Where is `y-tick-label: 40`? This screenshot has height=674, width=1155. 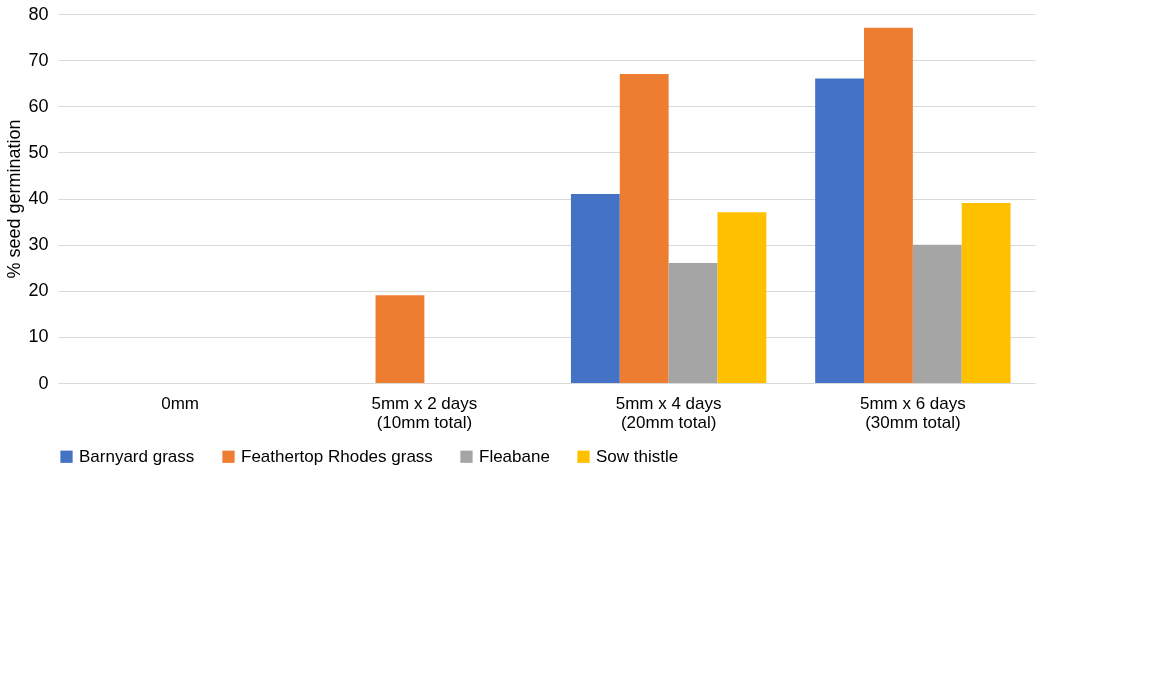
y-tick-label: 40 is located at coordinates (38, 198).